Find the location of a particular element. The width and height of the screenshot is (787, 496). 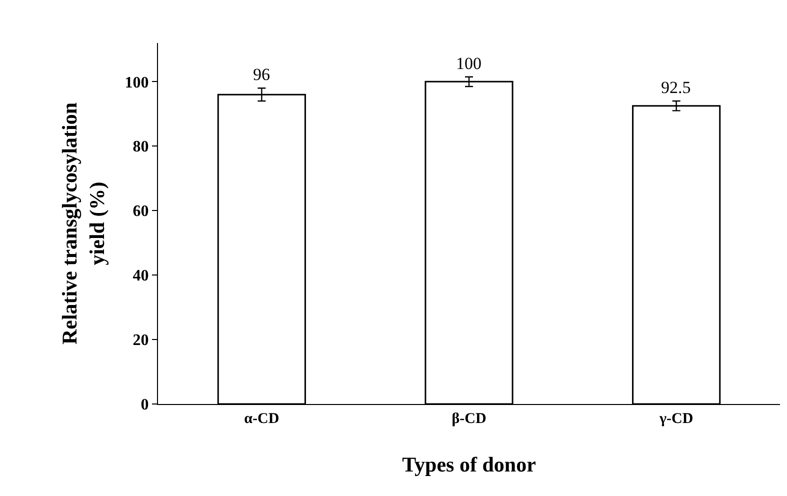

x-tick-label: γ-CD is located at coordinates (676, 419).